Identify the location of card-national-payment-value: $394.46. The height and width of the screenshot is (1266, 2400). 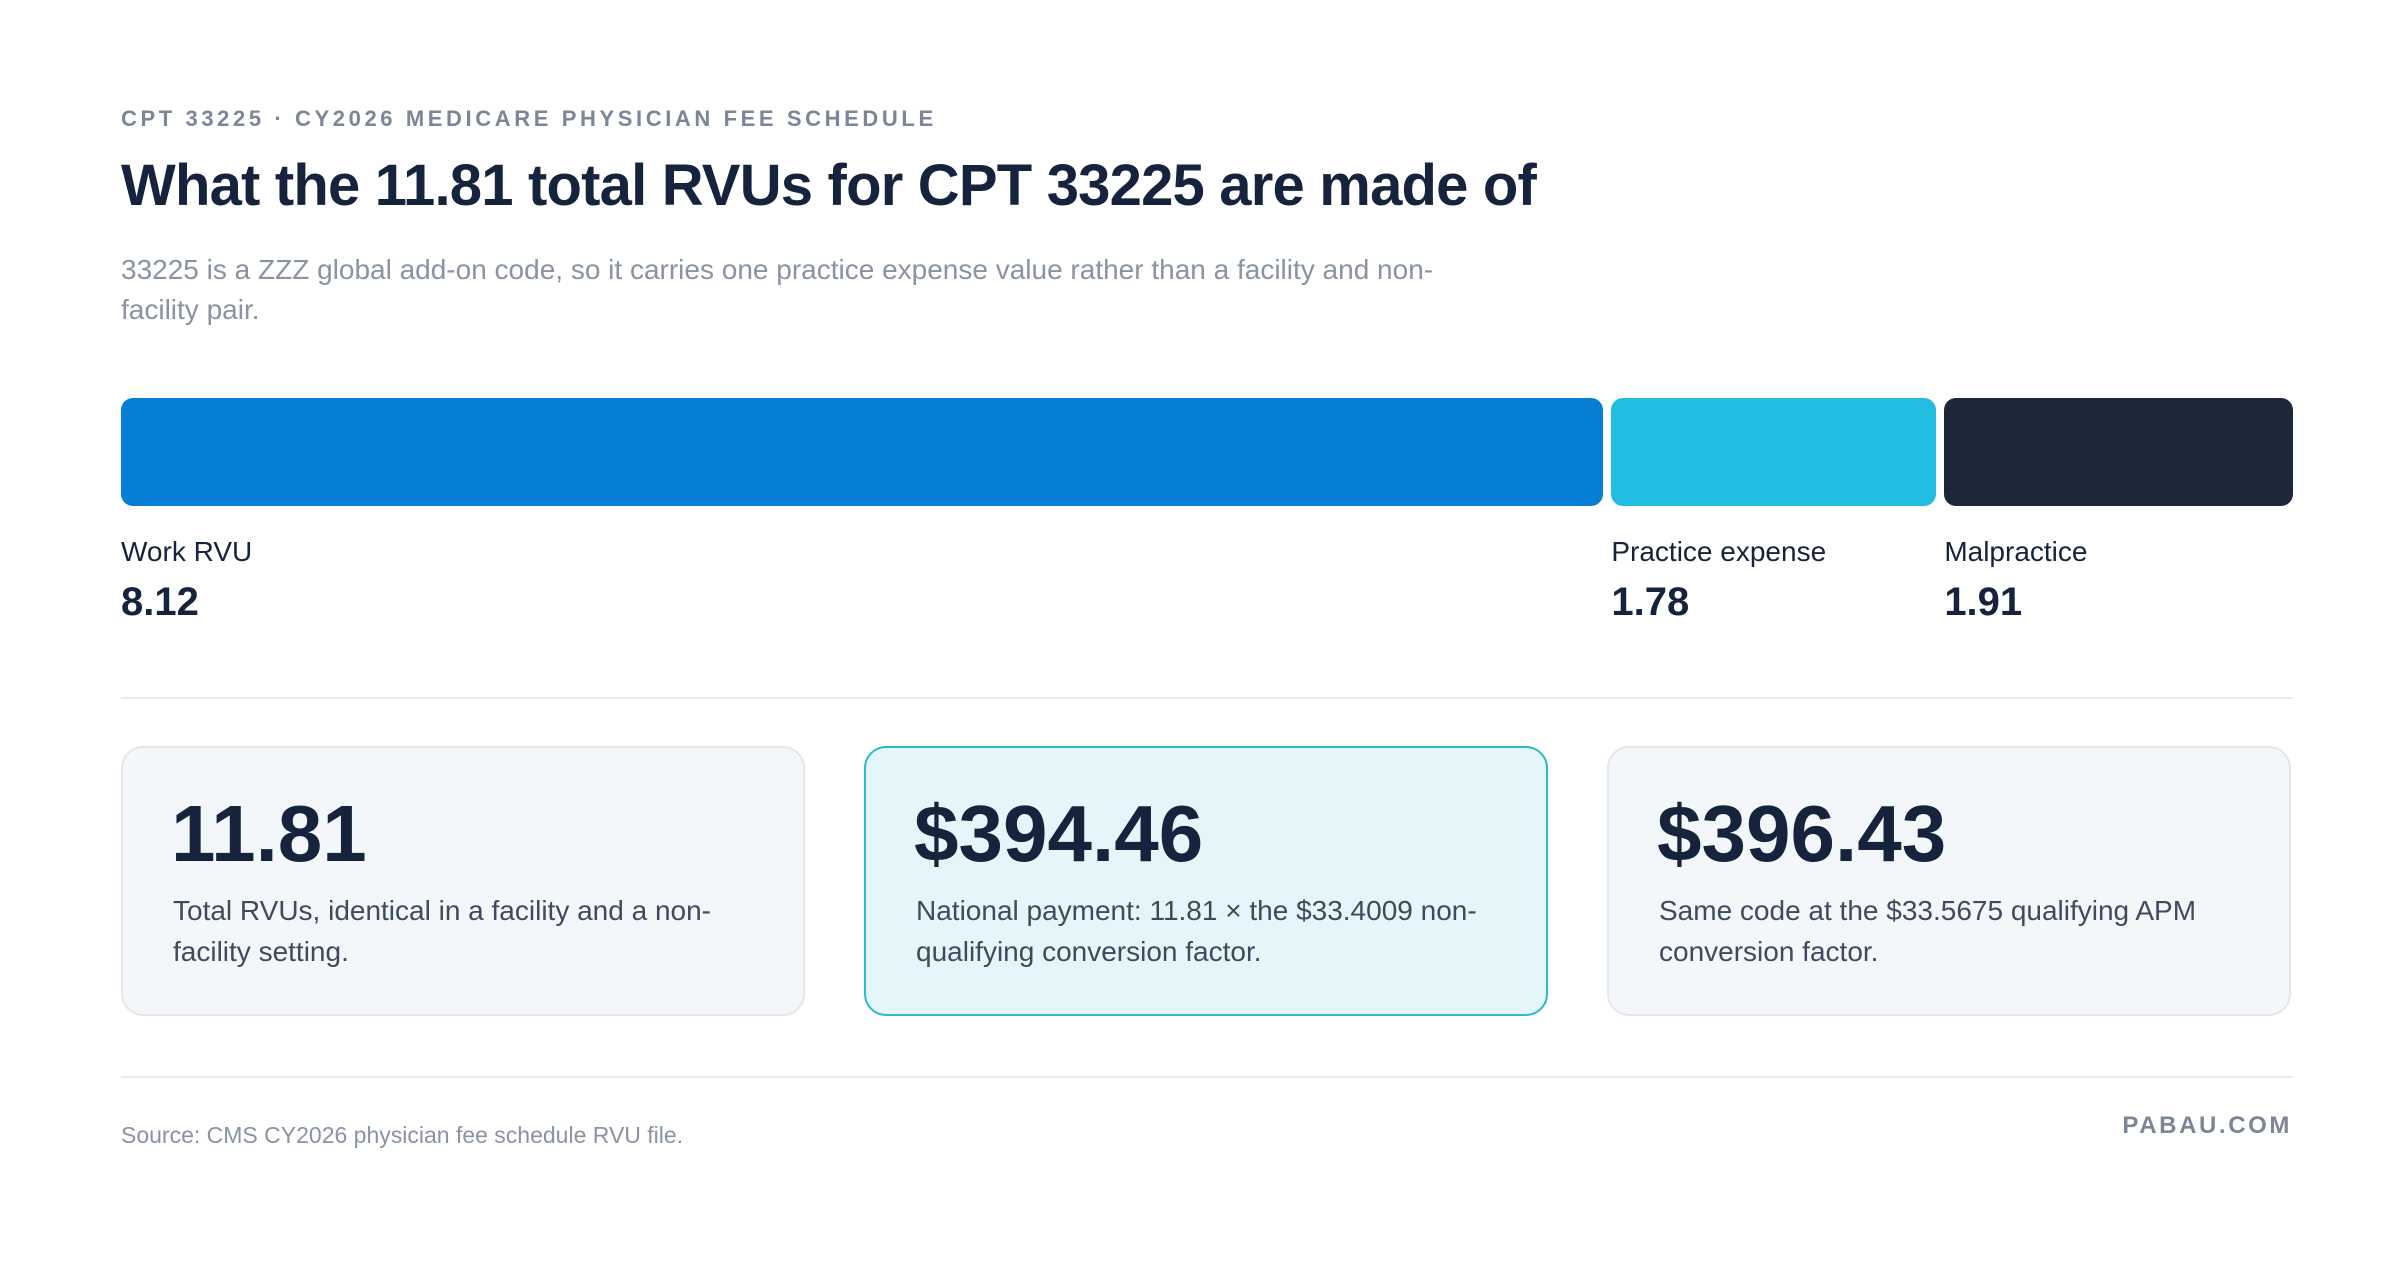
(1059, 833).